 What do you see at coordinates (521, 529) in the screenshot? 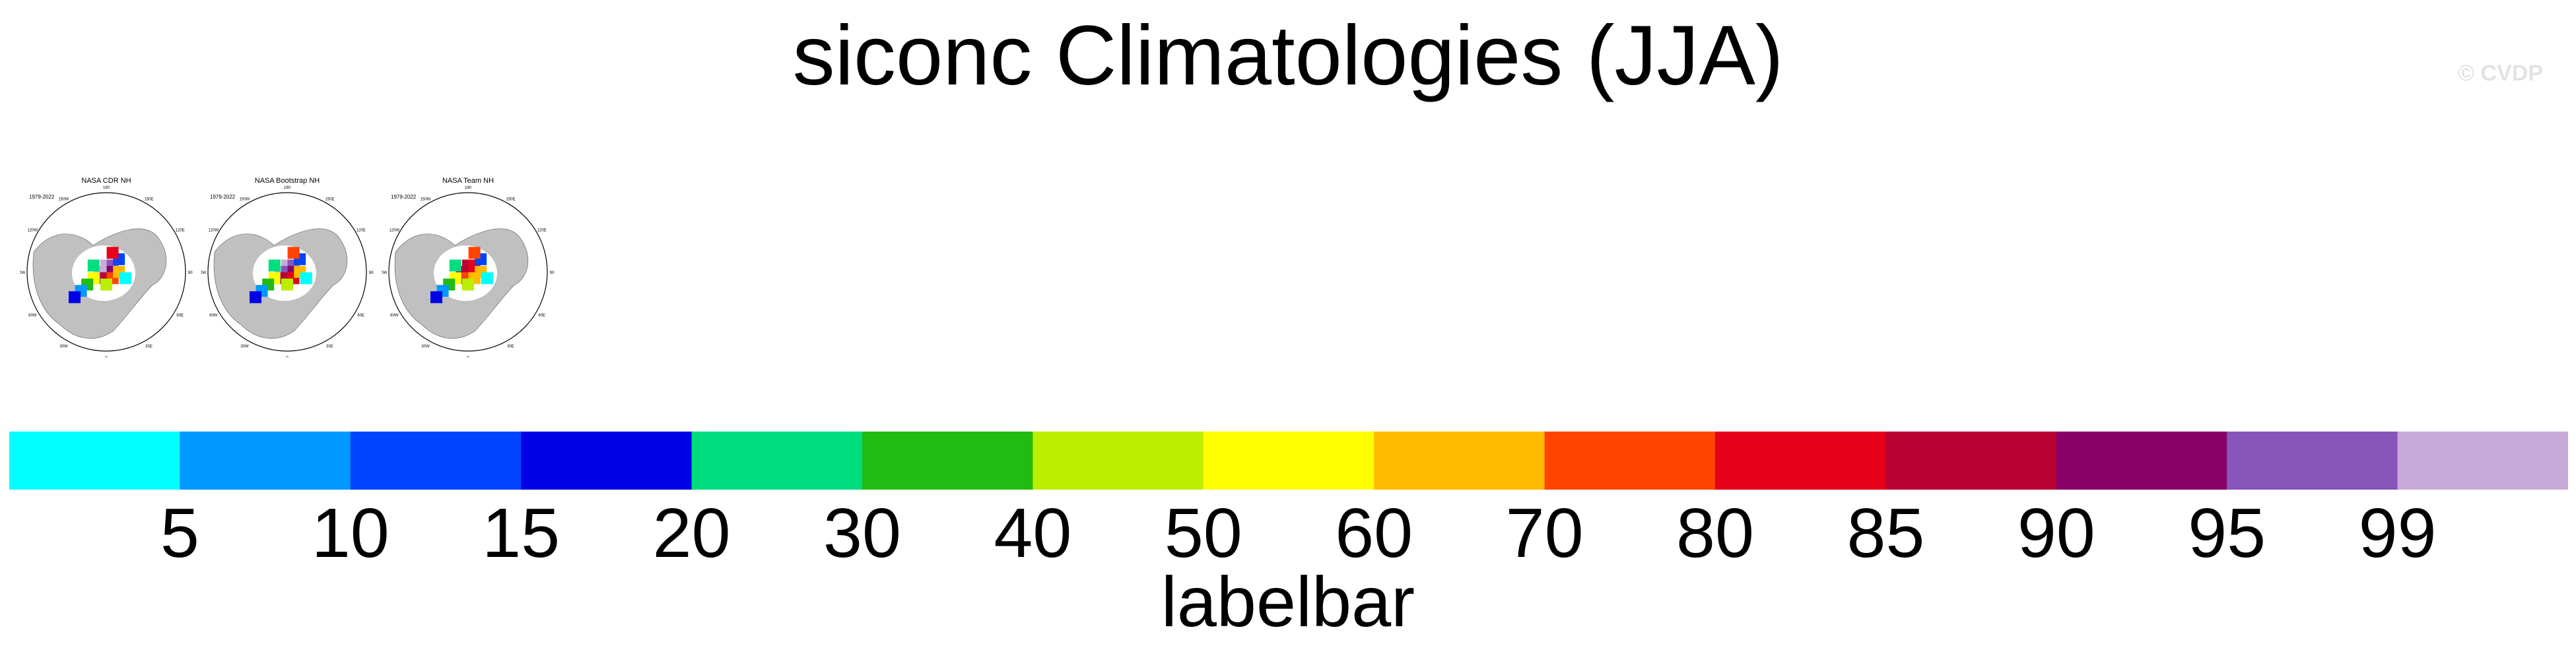
I see `labelbar-tick-label: 15` at bounding box center [521, 529].